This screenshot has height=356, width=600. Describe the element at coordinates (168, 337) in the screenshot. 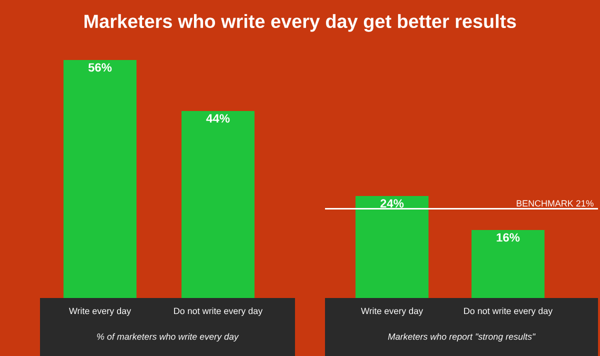

I see `x-axis-title: % of marketers who write every day` at that location.